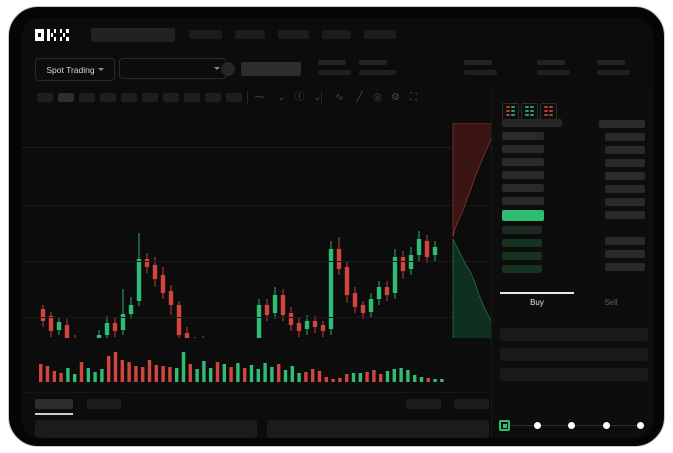  What do you see at coordinates (523, 215) in the screenshot?
I see `orderbook-spread-row` at bounding box center [523, 215].